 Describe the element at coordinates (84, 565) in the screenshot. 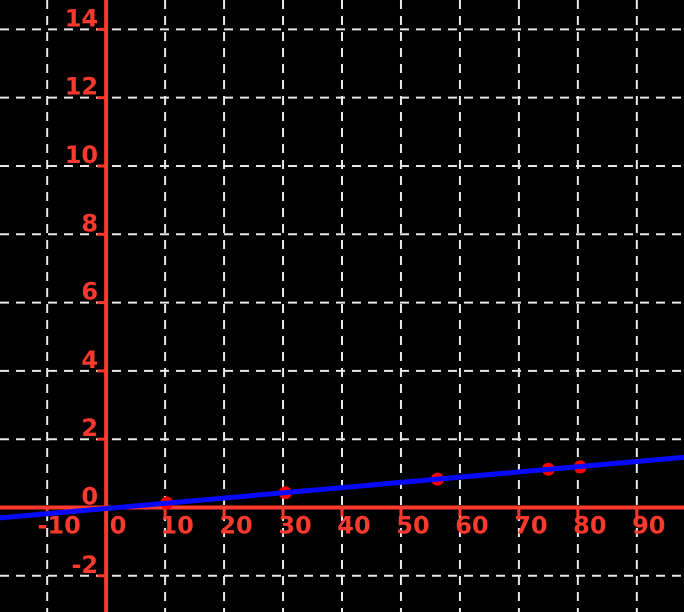

I see `y-tick-label: -2` at that location.